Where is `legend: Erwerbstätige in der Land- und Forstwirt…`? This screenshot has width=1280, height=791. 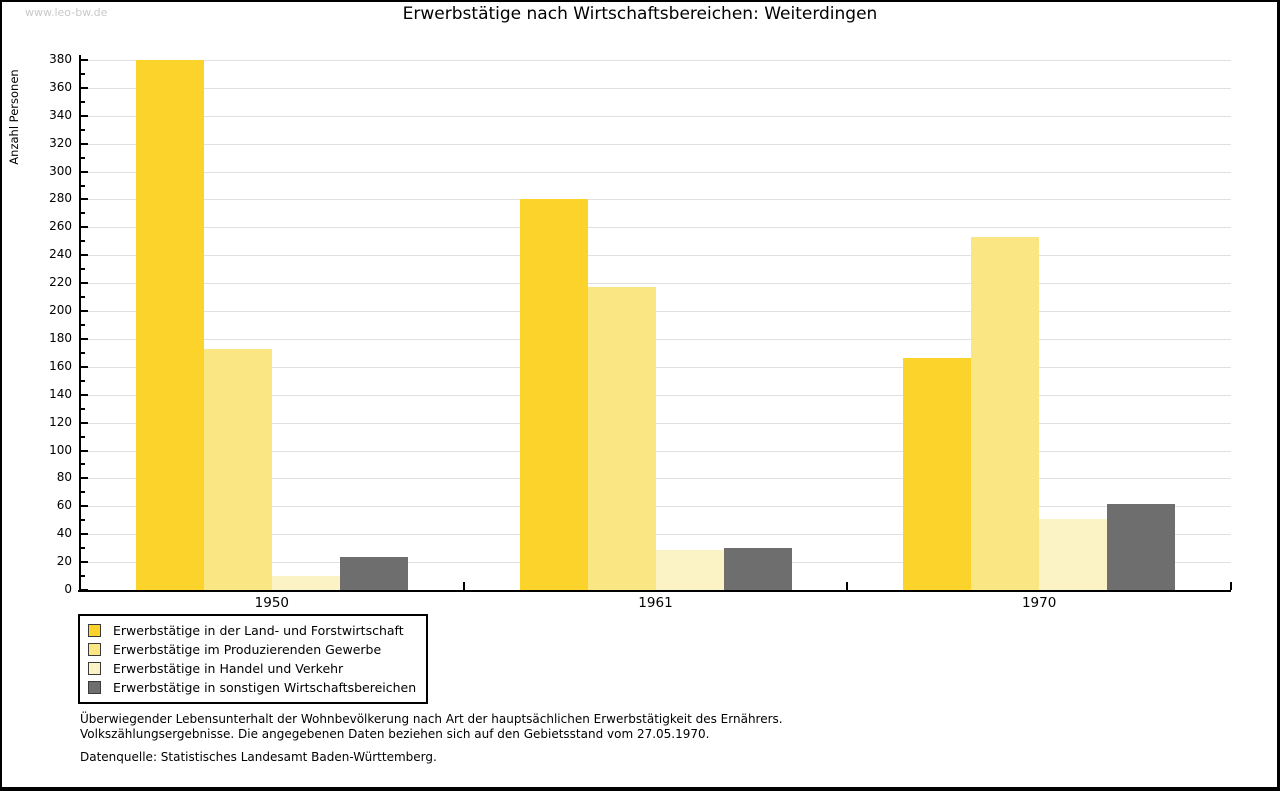 legend: Erwerbstätige in der Land- und Forstwirt… is located at coordinates (253, 659).